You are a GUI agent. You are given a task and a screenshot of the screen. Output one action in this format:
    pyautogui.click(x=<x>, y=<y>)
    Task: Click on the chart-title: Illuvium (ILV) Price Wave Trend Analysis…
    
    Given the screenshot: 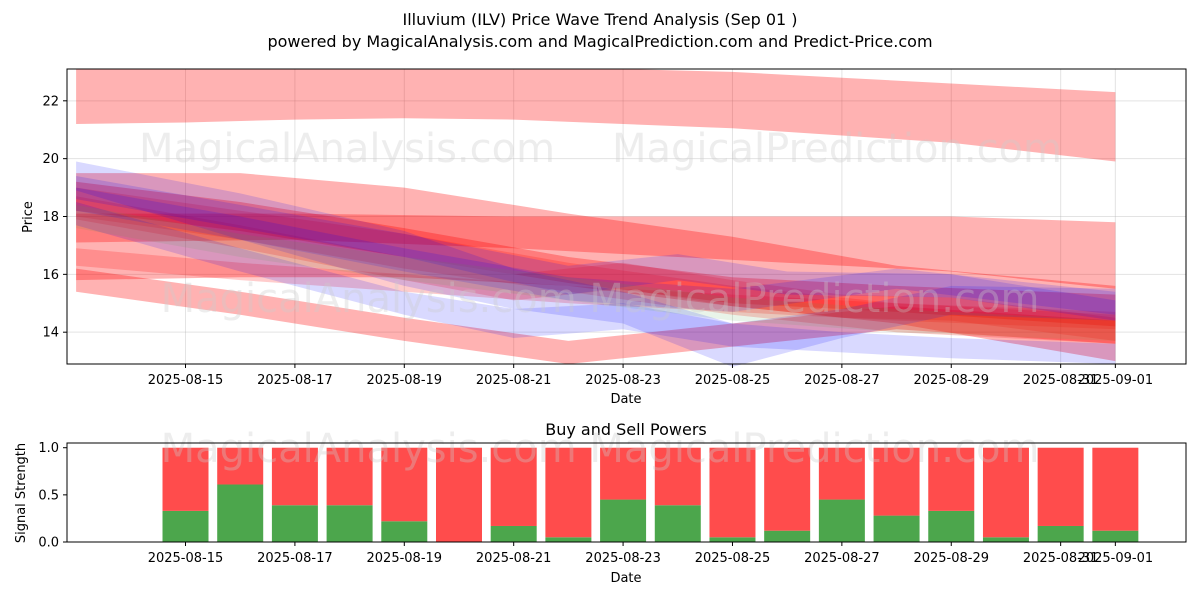 What is the action you would take?
    pyautogui.click(x=599, y=19)
    